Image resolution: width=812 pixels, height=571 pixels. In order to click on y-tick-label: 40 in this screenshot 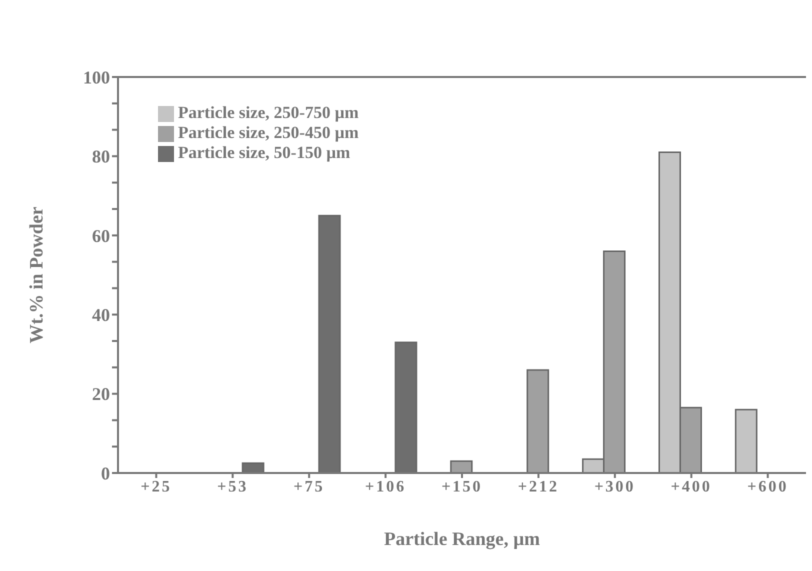, I will do `click(101, 314)`.